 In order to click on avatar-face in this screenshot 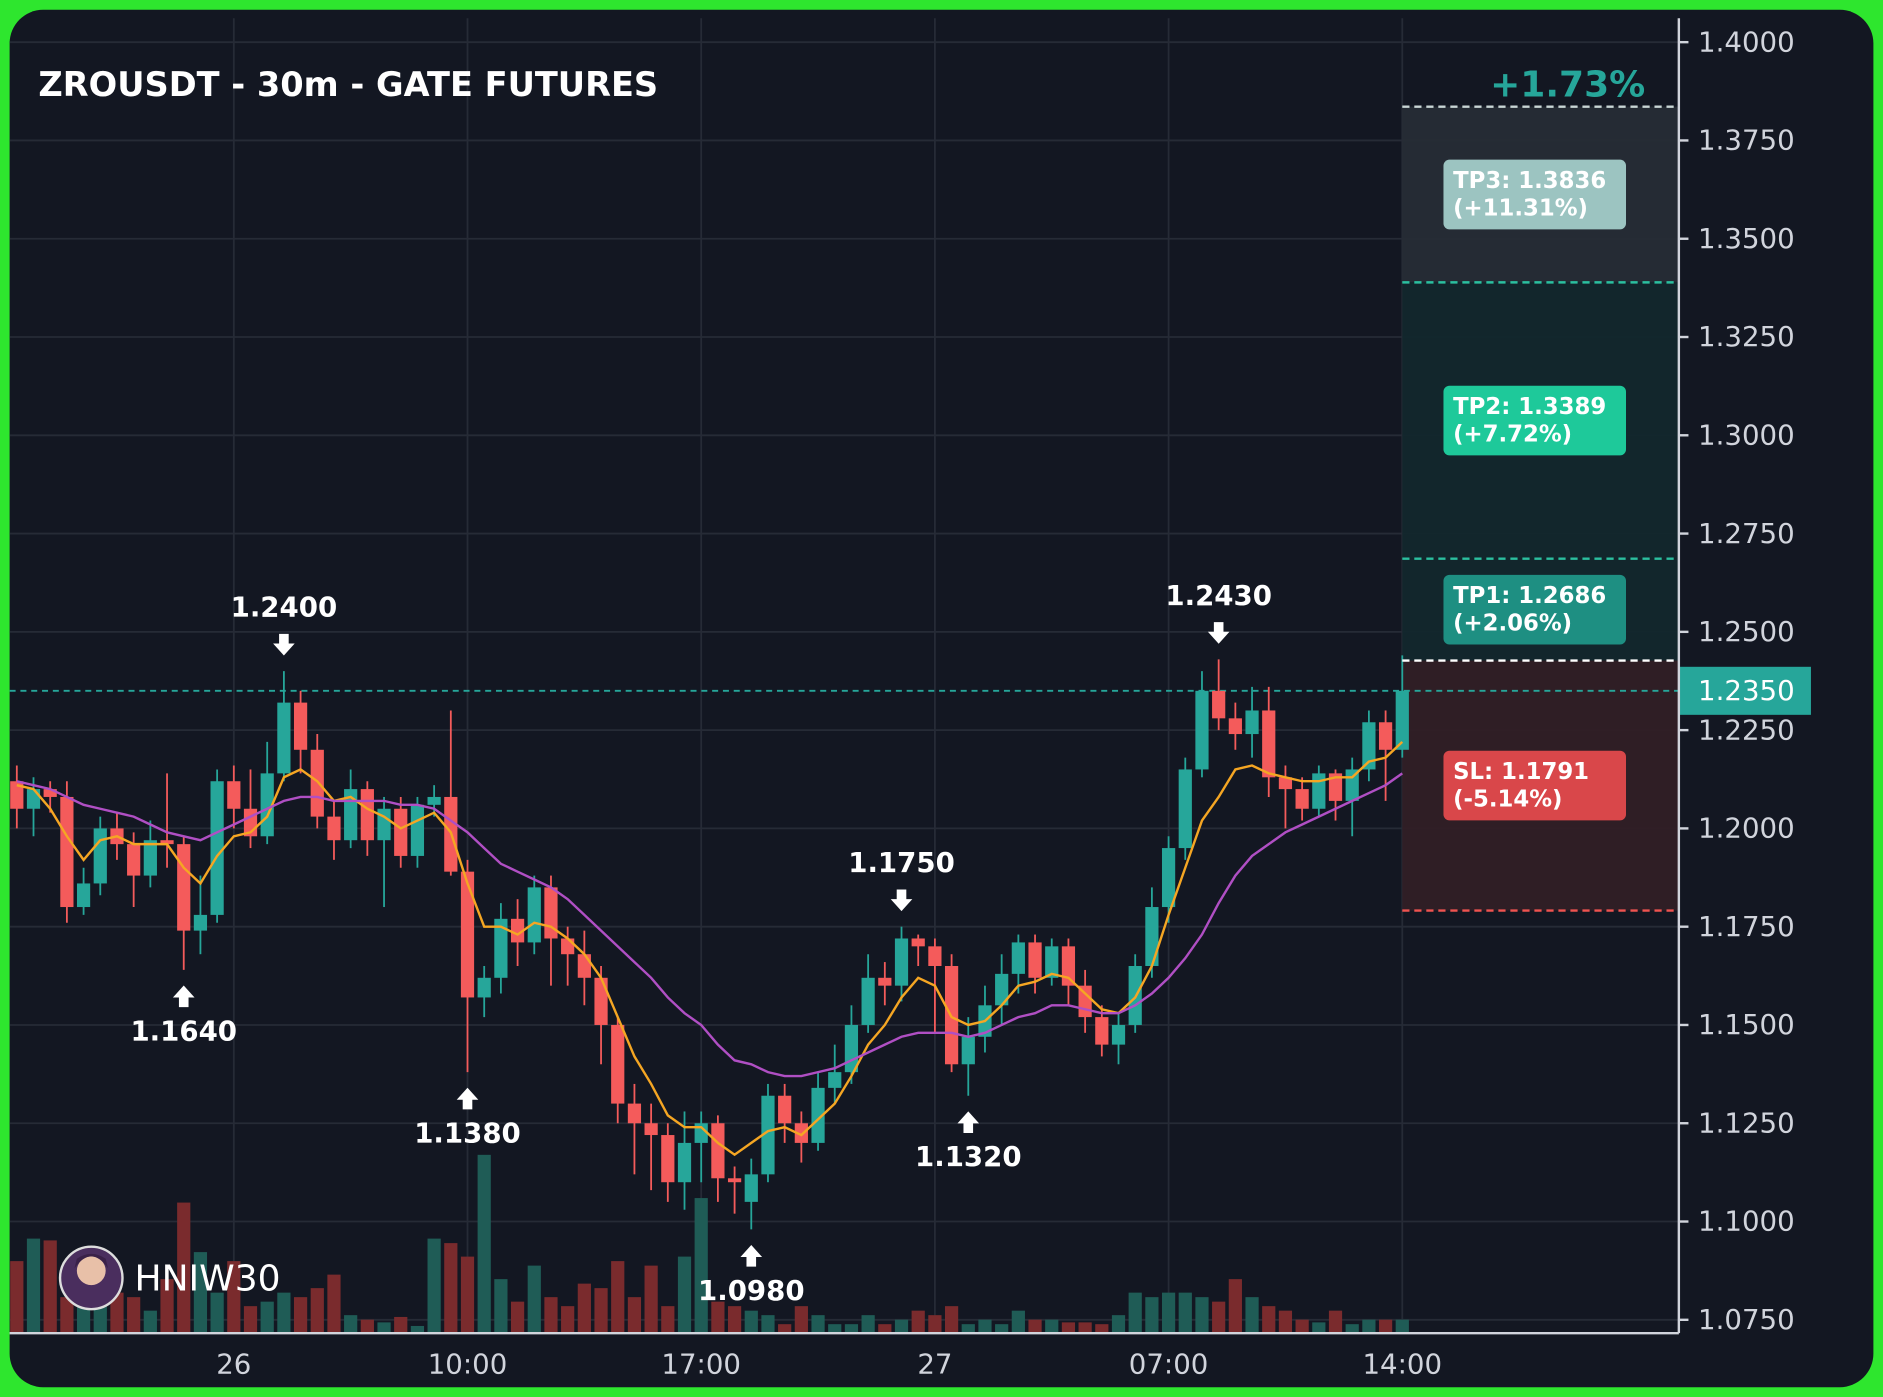, I will do `click(91, 1271)`.